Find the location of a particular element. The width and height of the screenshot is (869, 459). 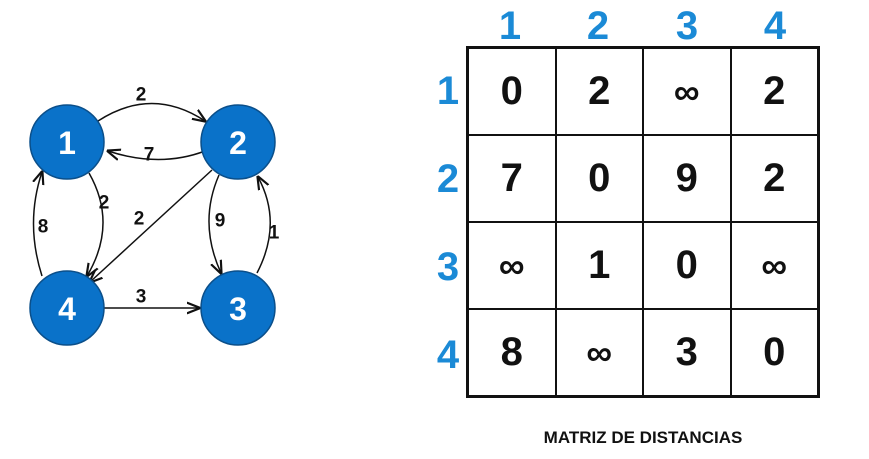

edge-weight-2-to-4: 2 is located at coordinates (139, 219).